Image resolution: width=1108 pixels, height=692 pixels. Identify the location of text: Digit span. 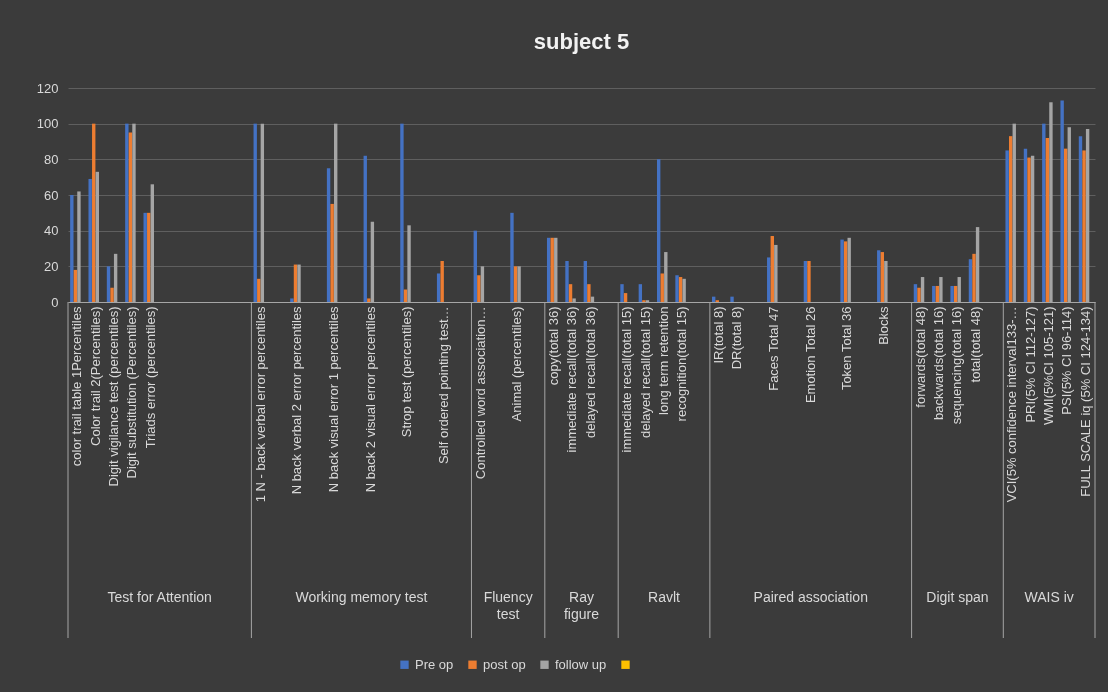
(957, 597).